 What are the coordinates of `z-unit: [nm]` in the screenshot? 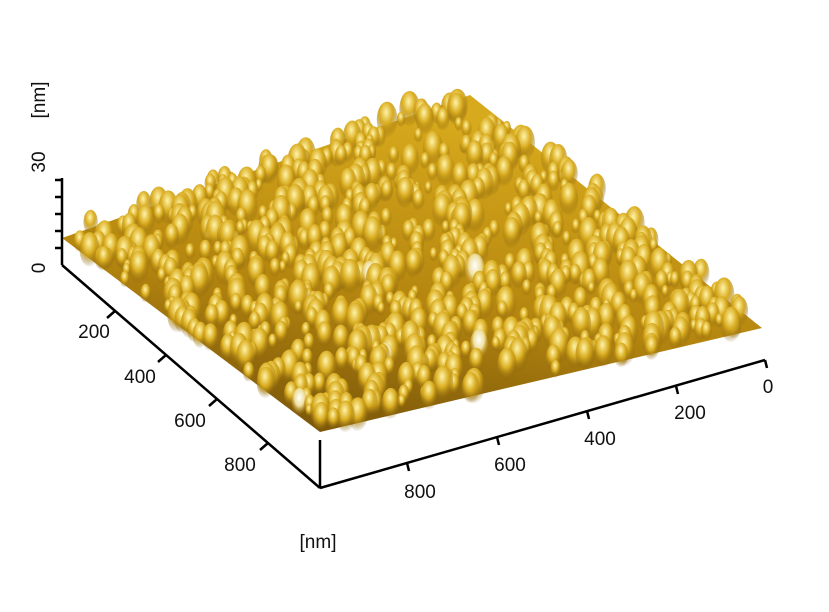 It's located at (39, 100).